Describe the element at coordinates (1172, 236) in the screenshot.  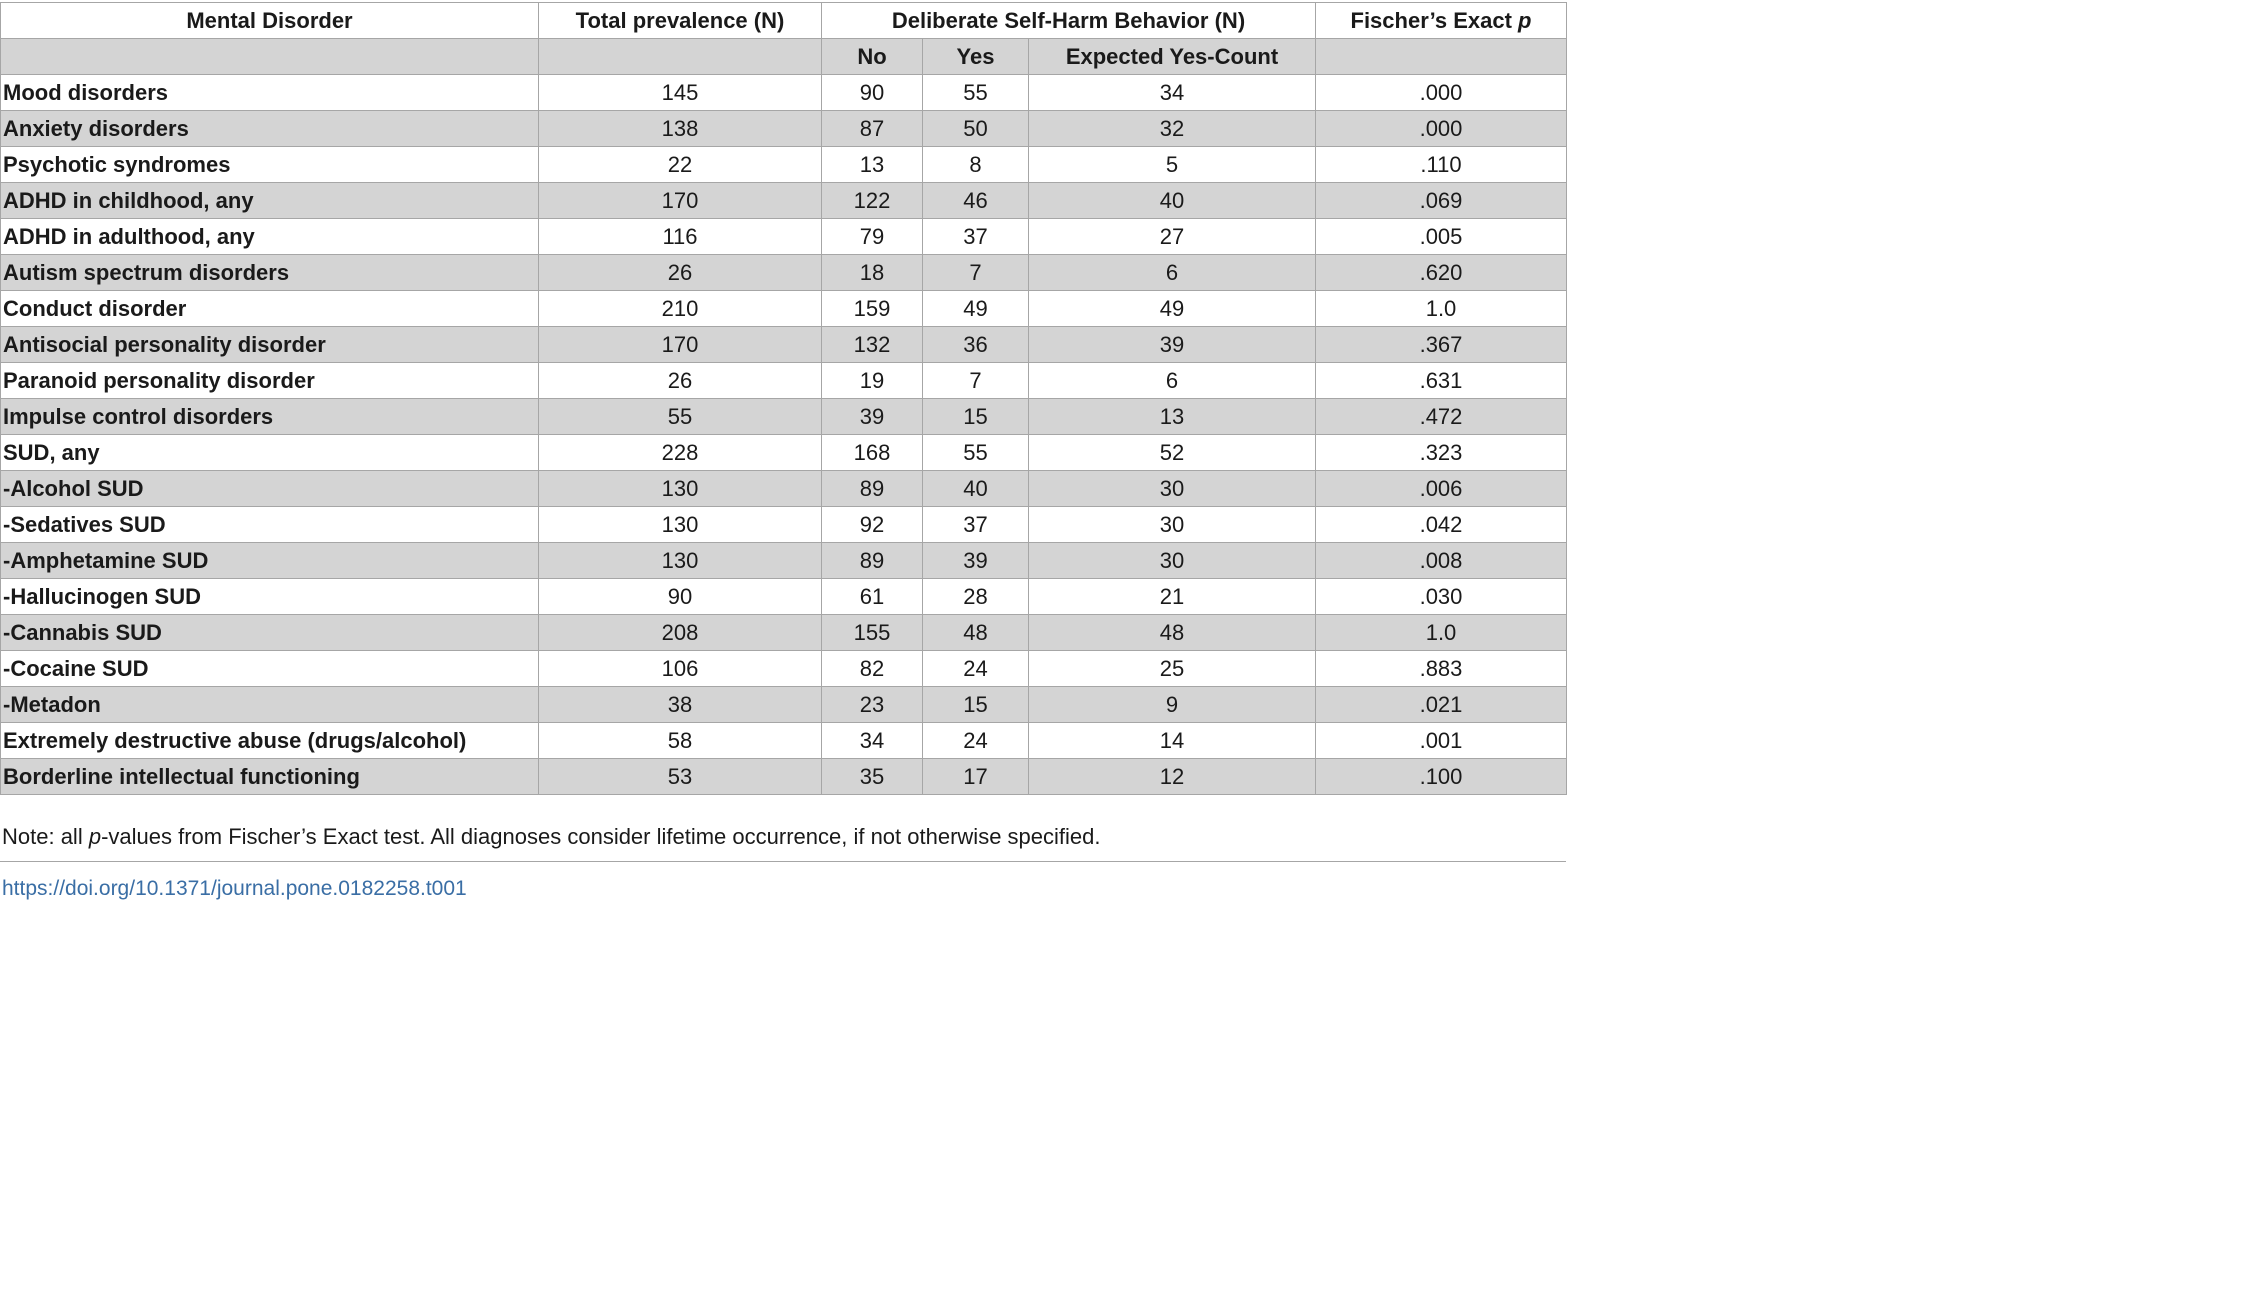
I see `cell-expected: 27` at that location.